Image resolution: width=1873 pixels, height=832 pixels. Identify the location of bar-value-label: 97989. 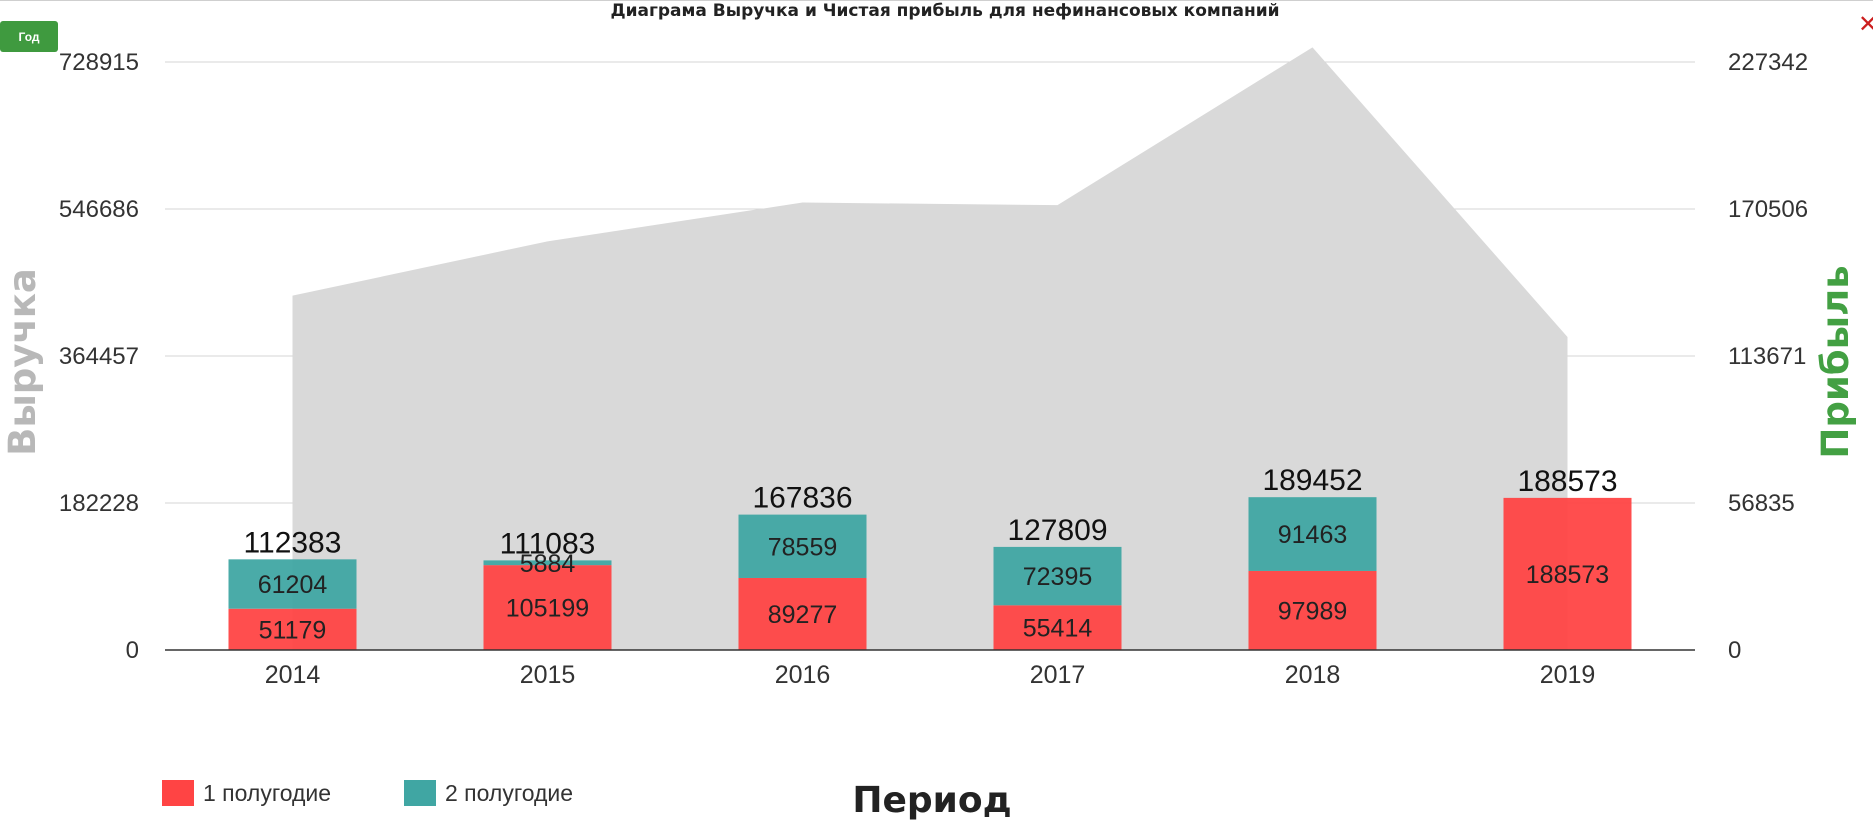
(1313, 611).